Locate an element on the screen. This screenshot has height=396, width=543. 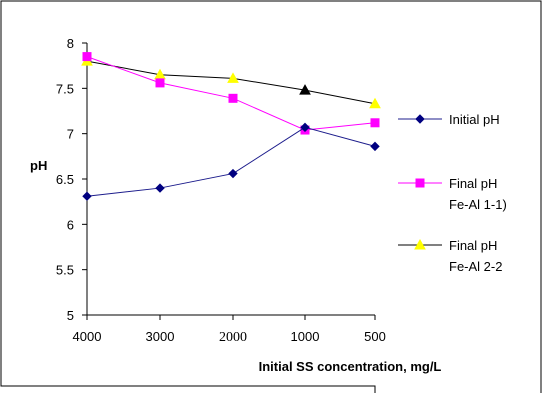
legend-item: Initial pH is located at coordinates (449, 119).